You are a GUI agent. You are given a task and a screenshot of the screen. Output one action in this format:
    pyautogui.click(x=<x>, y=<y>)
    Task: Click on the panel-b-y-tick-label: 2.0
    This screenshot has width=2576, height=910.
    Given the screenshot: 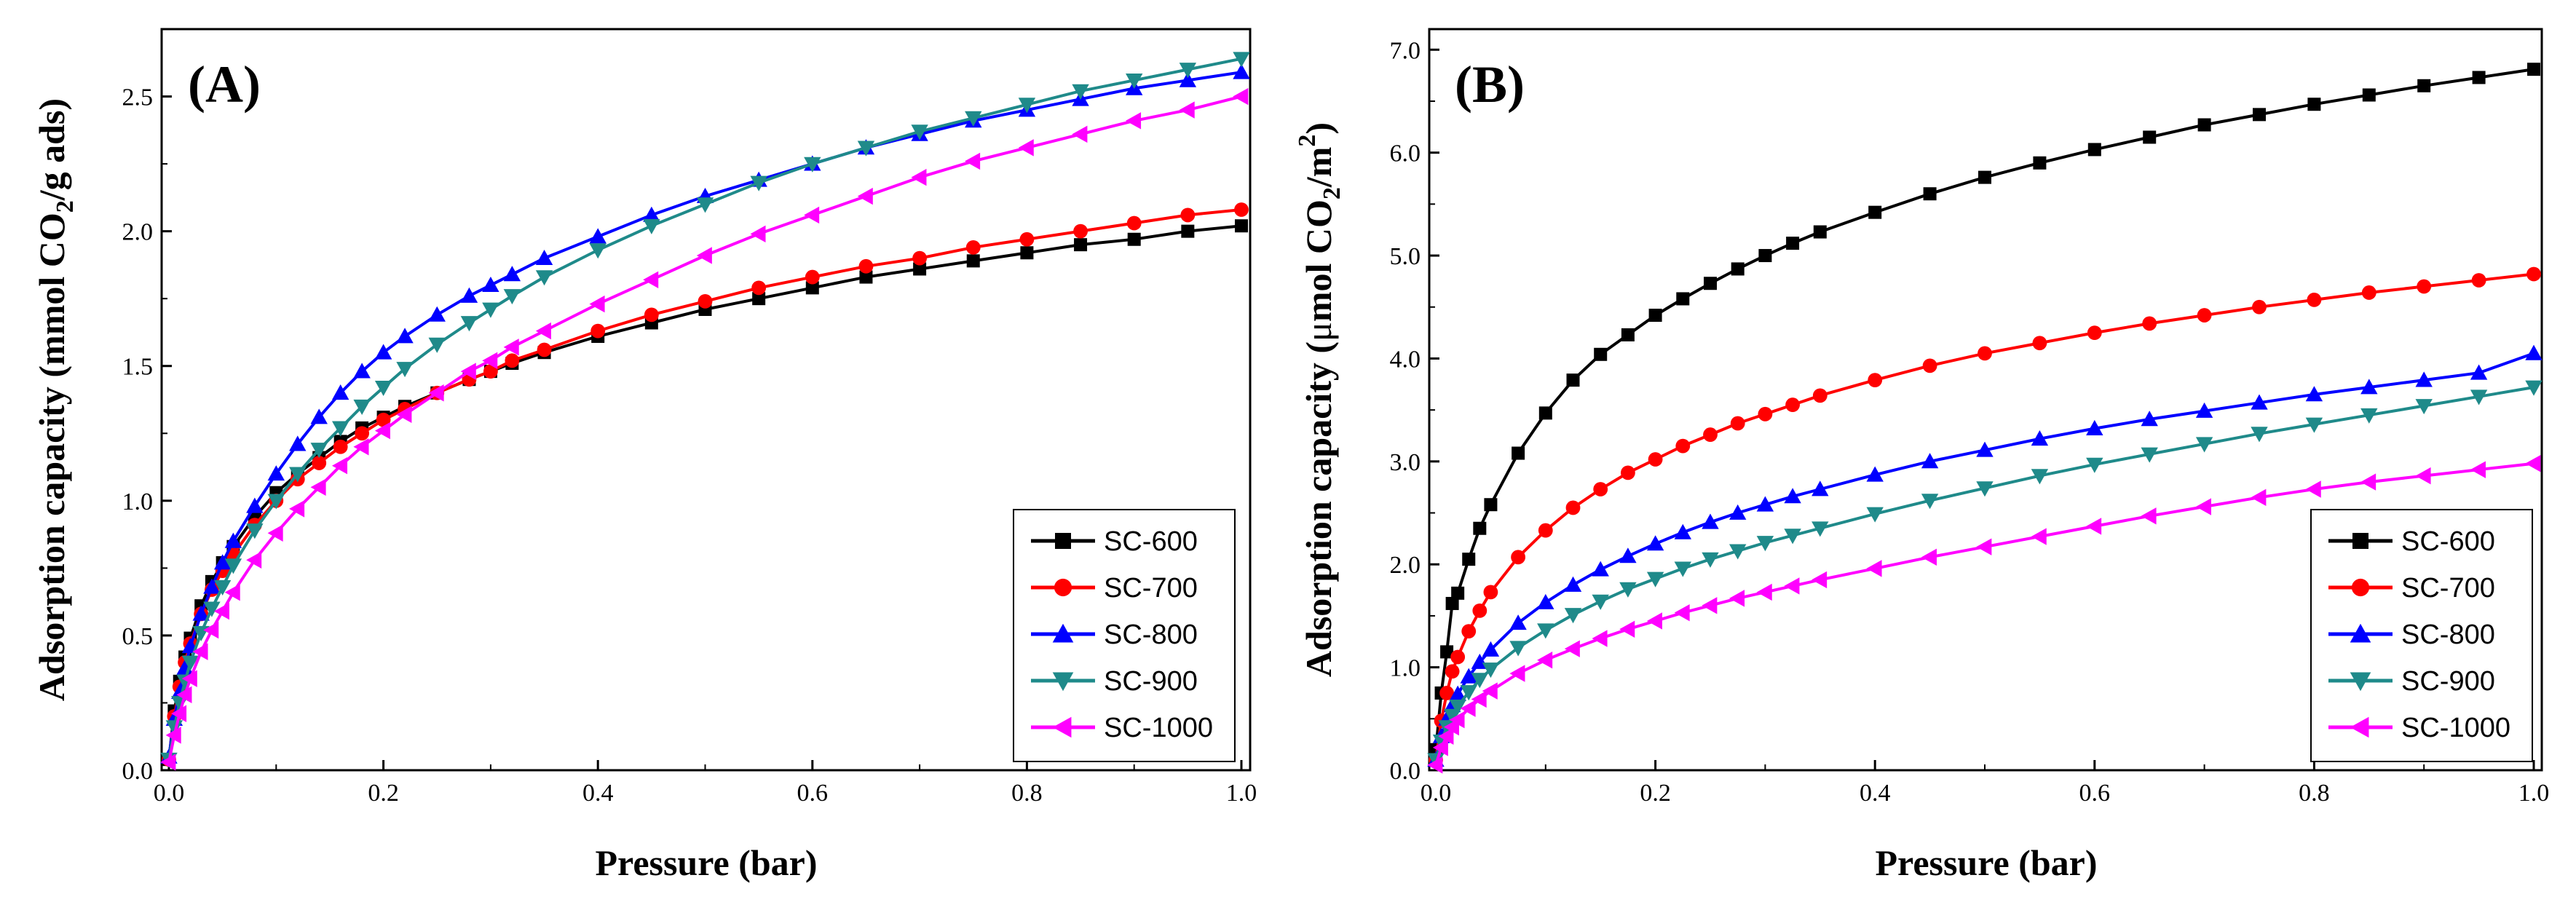 What is the action you would take?
    pyautogui.click(x=1406, y=565)
    